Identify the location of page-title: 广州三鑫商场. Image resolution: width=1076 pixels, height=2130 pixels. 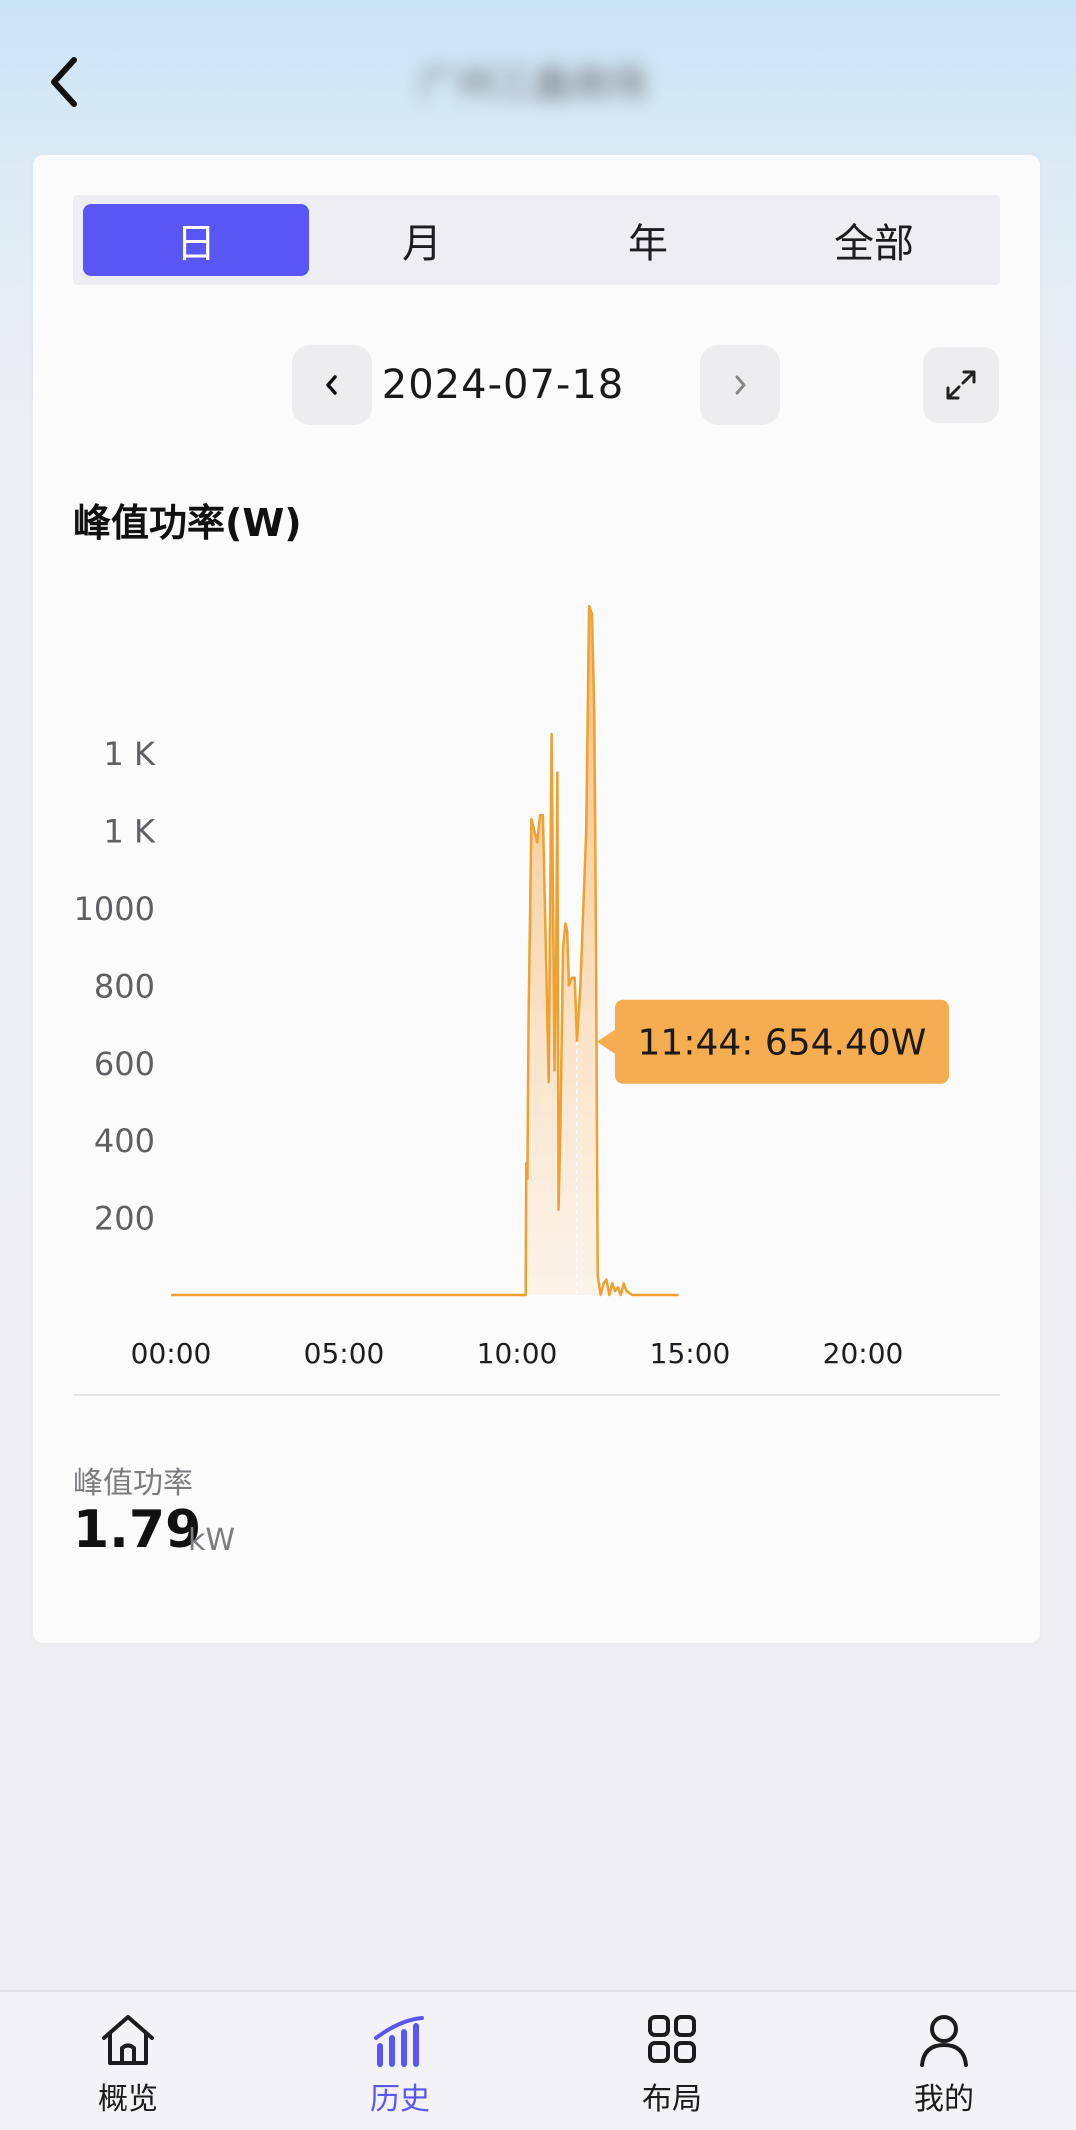
(532, 84).